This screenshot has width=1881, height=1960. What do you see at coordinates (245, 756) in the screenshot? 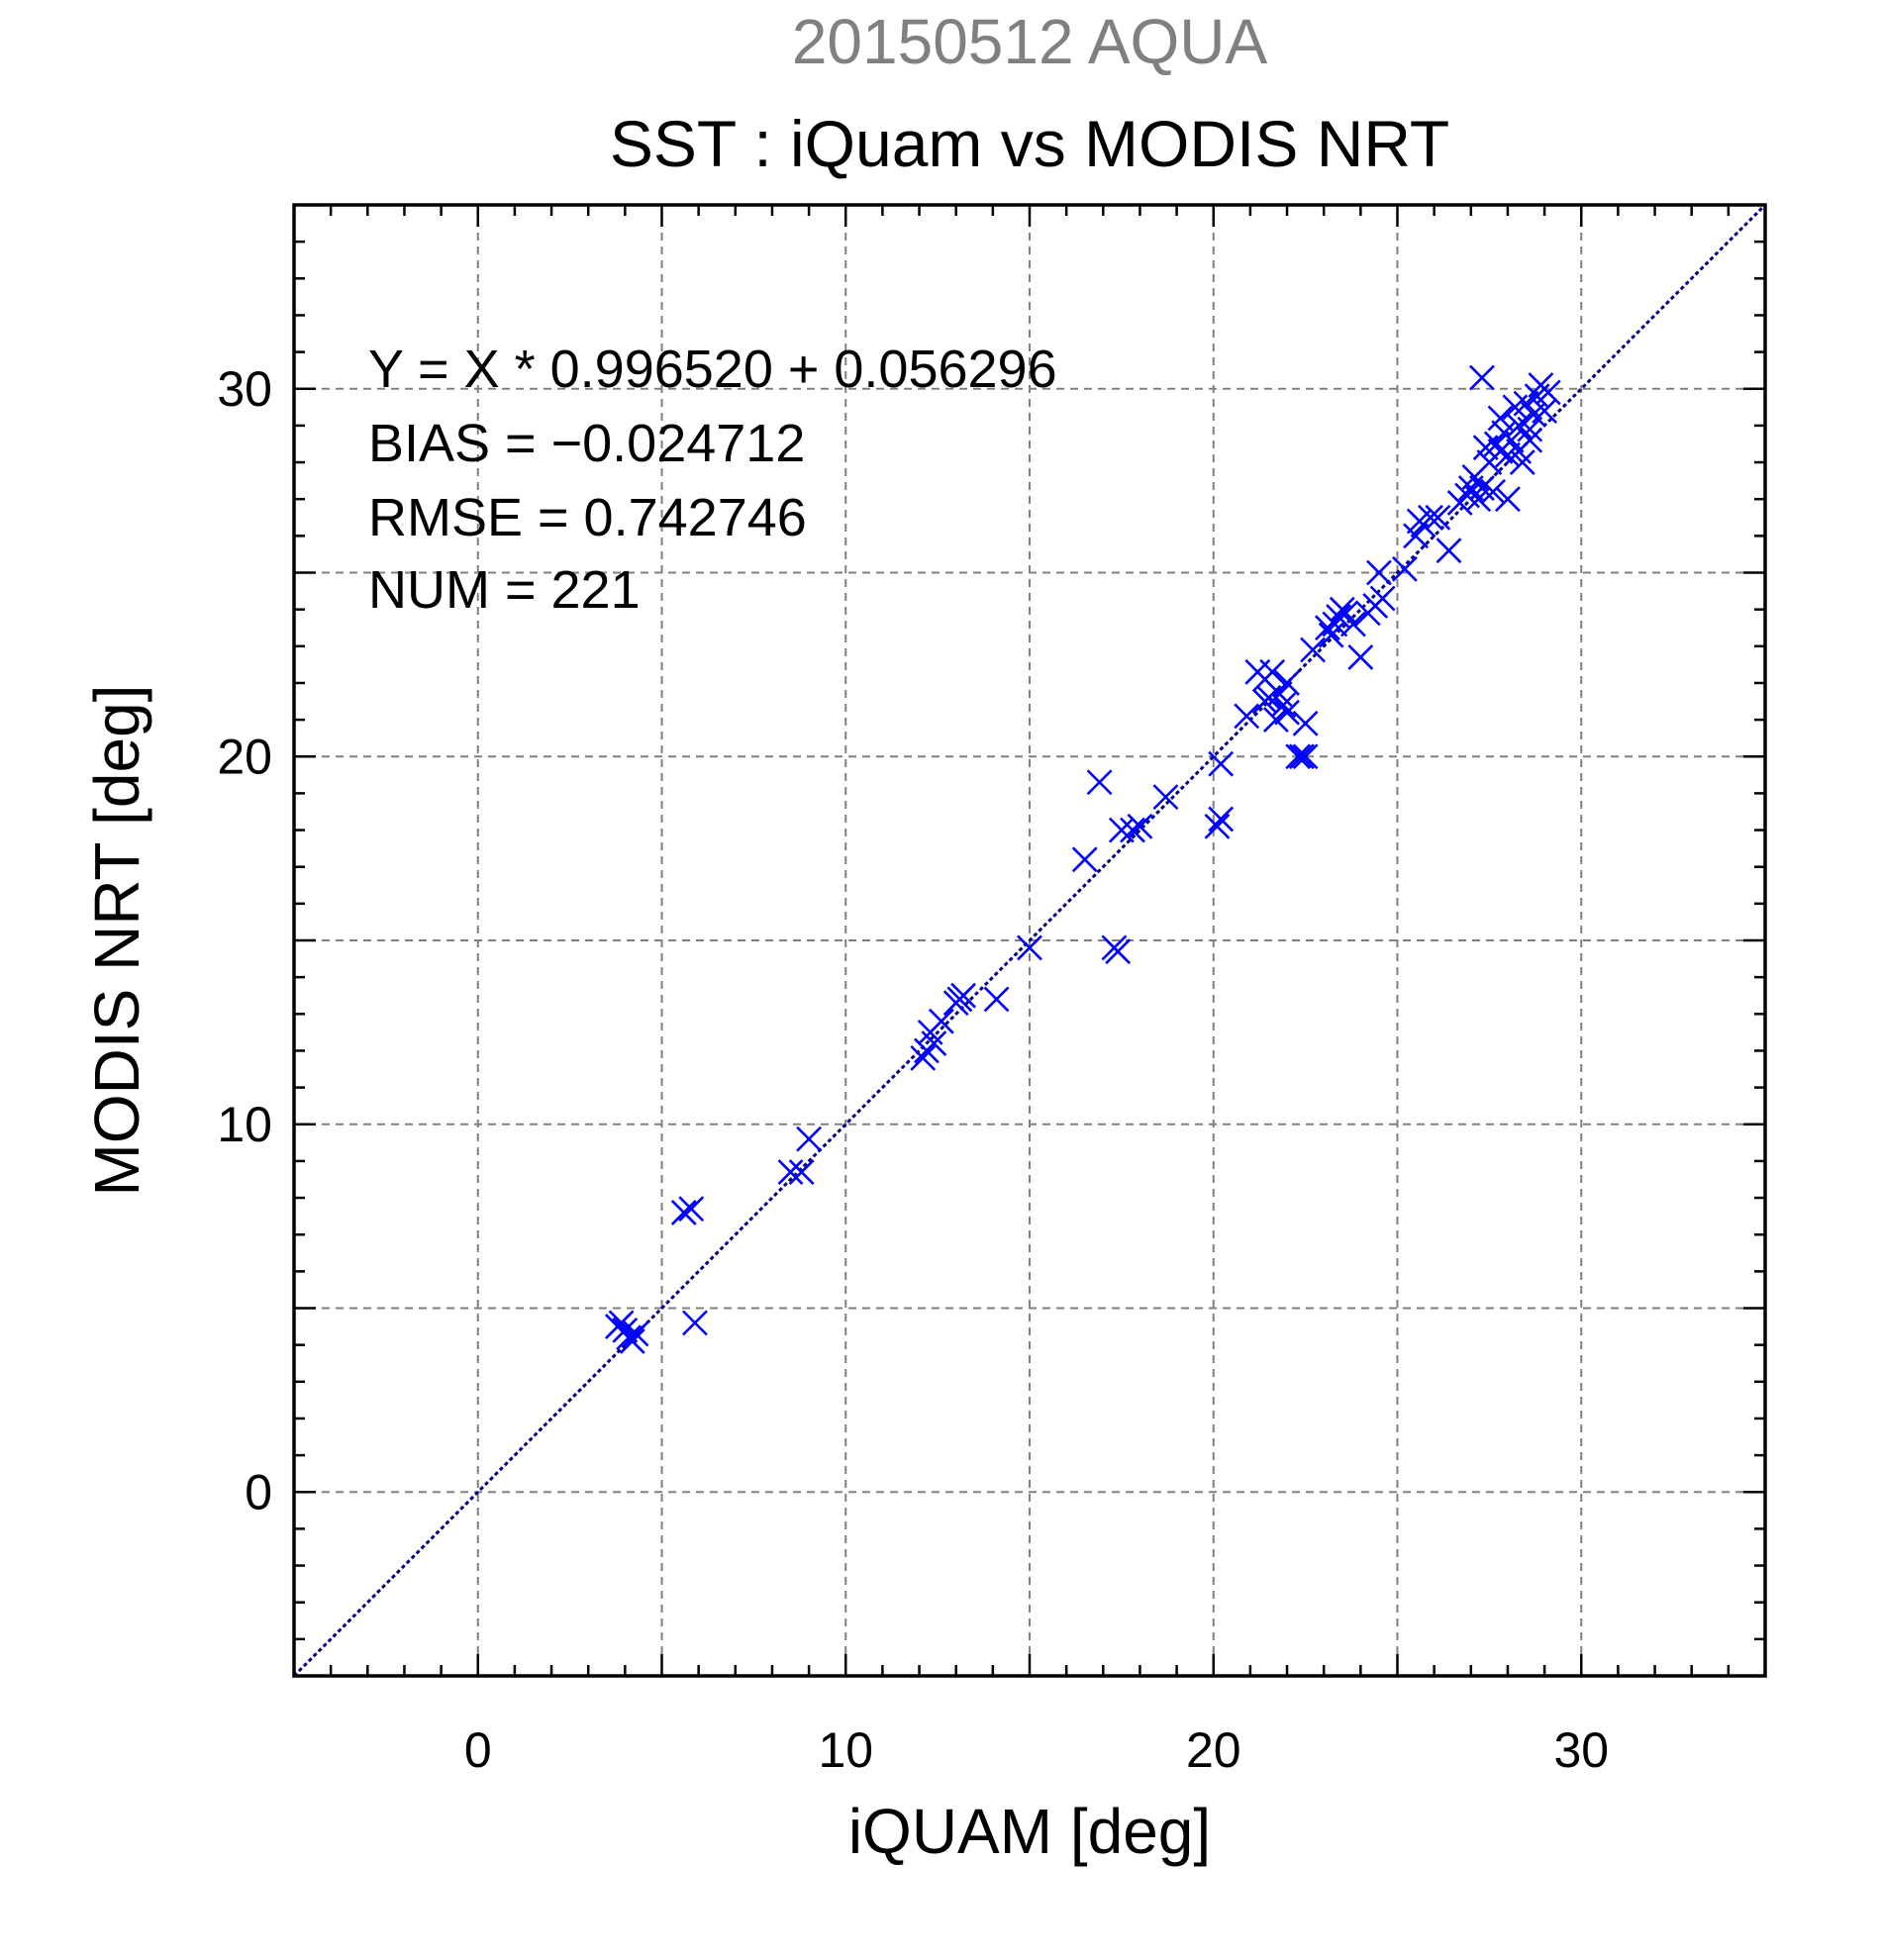
I see `y-tick-label: 20` at bounding box center [245, 756].